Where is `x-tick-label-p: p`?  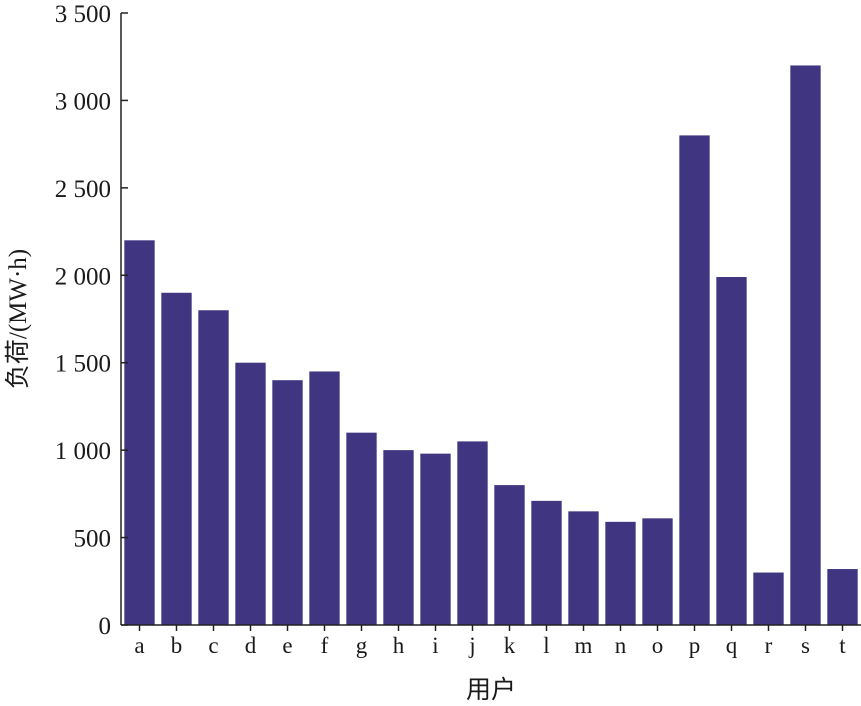
x-tick-label-p: p is located at coordinates (695, 645).